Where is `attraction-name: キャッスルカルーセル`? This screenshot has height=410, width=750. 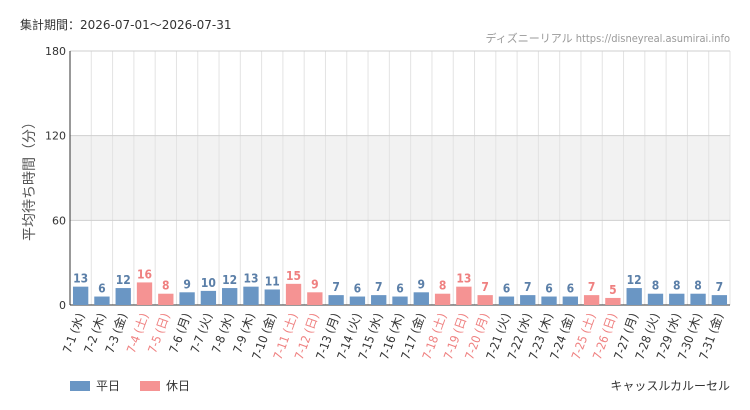 attraction-name: キャッスルカルーセル is located at coordinates (670, 386).